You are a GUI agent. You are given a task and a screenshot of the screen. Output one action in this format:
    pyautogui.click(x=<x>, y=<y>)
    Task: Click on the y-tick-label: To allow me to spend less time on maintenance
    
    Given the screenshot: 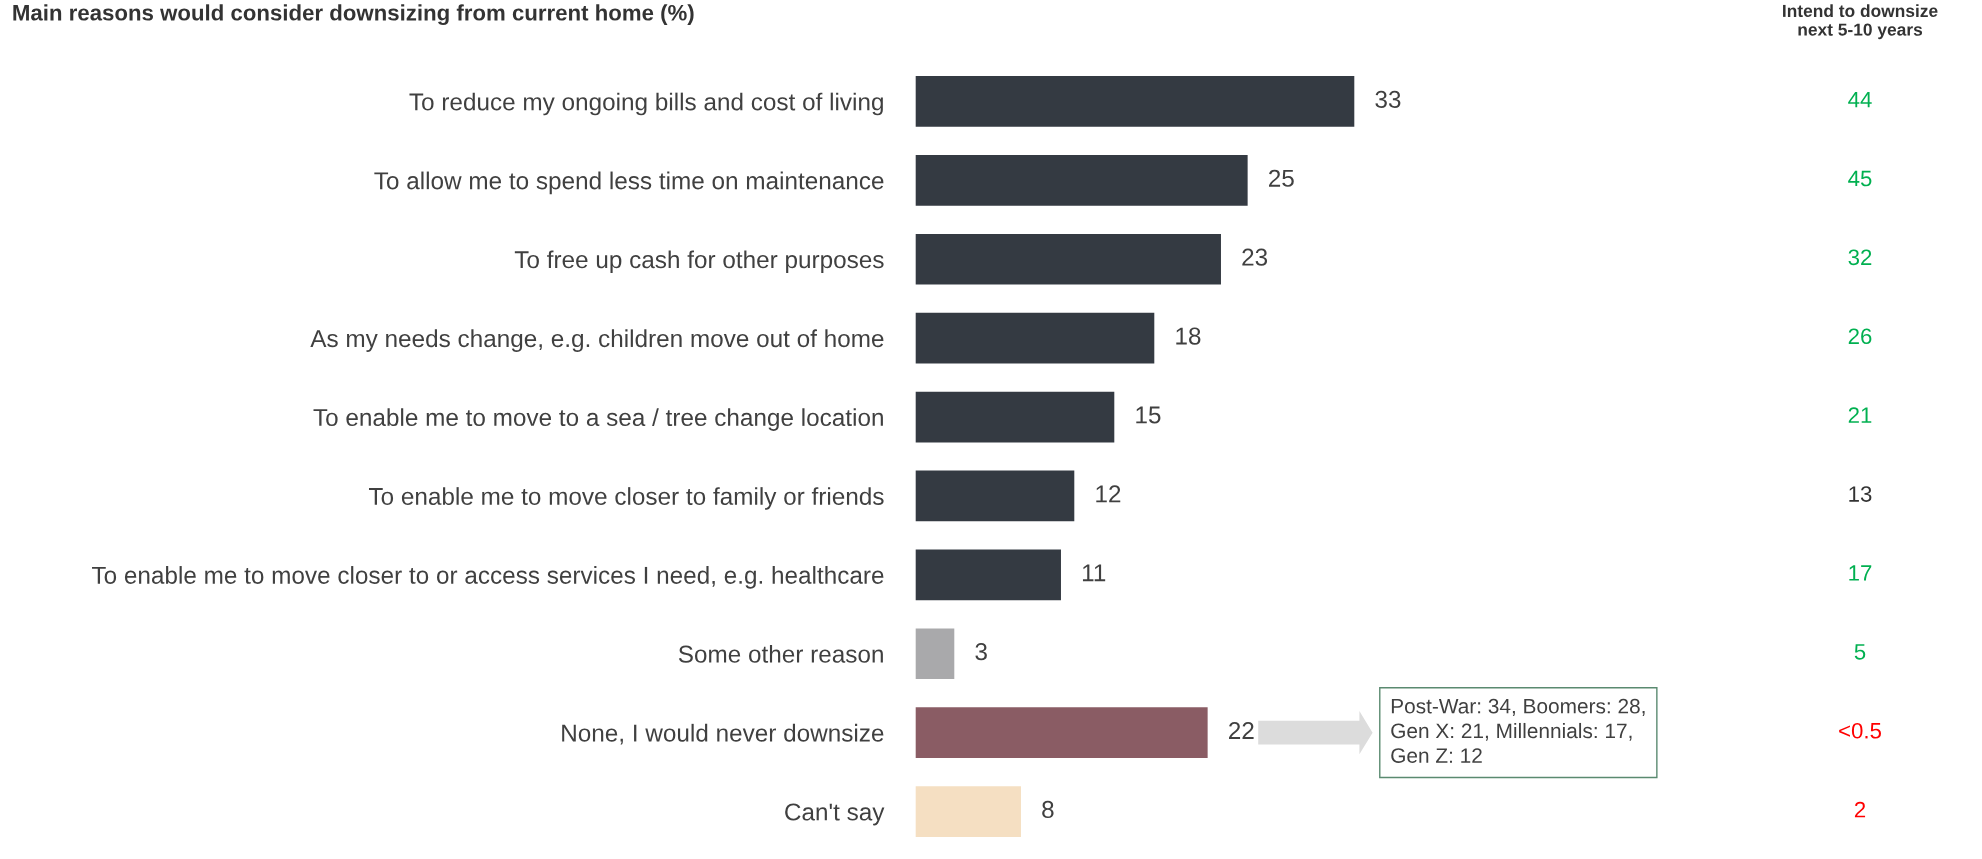 What is the action you would take?
    pyautogui.click(x=629, y=183)
    